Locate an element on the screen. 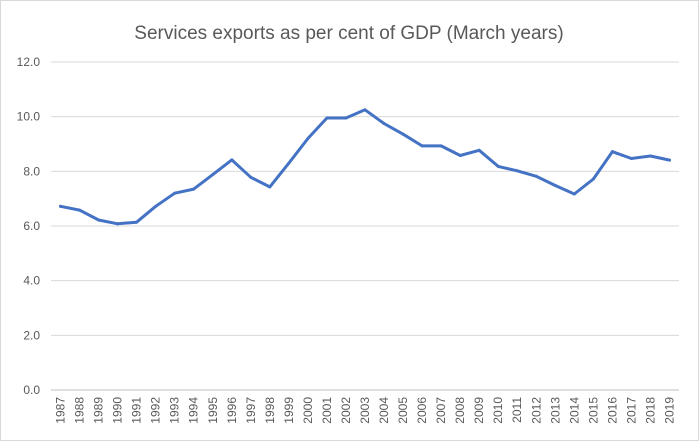 The width and height of the screenshot is (699, 441). x-tick-label: 2012 is located at coordinates (536, 410).